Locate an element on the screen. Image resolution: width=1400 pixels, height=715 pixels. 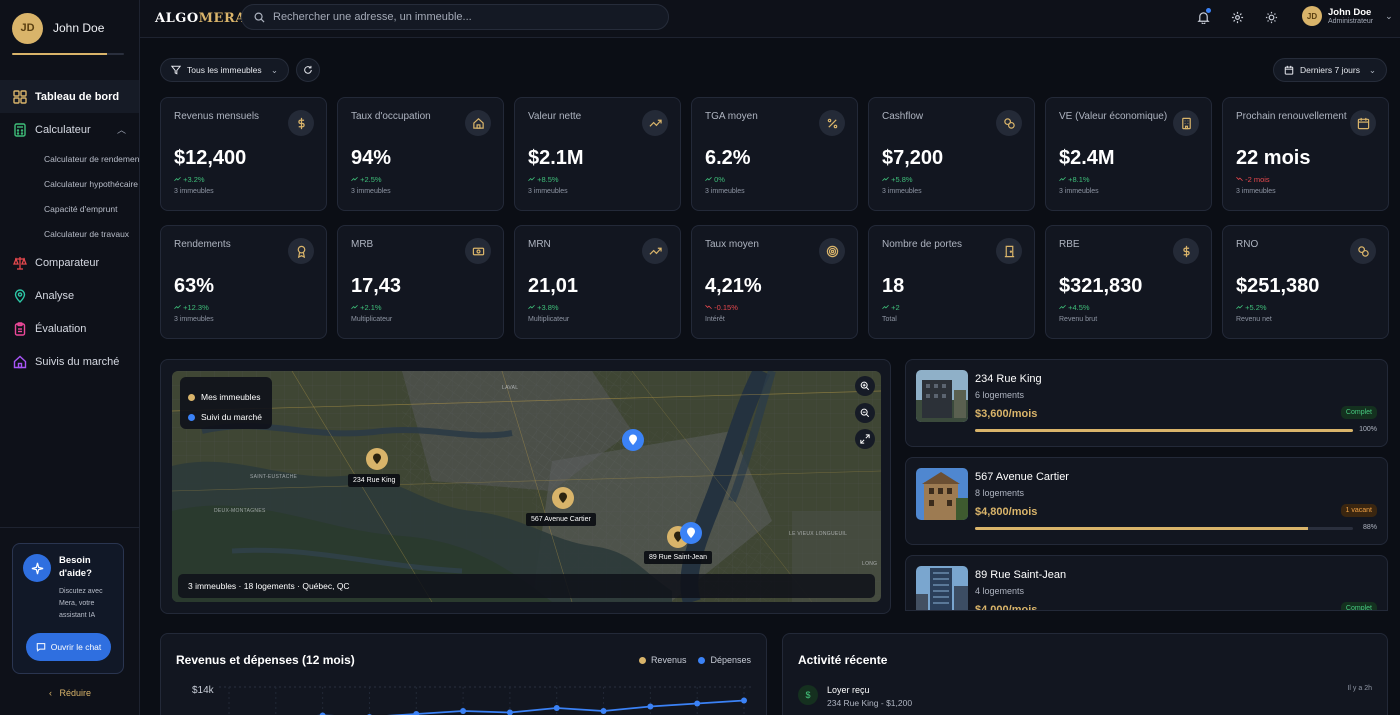
open-chat-button: Ouvrir le chat is located at coordinates (68, 647).